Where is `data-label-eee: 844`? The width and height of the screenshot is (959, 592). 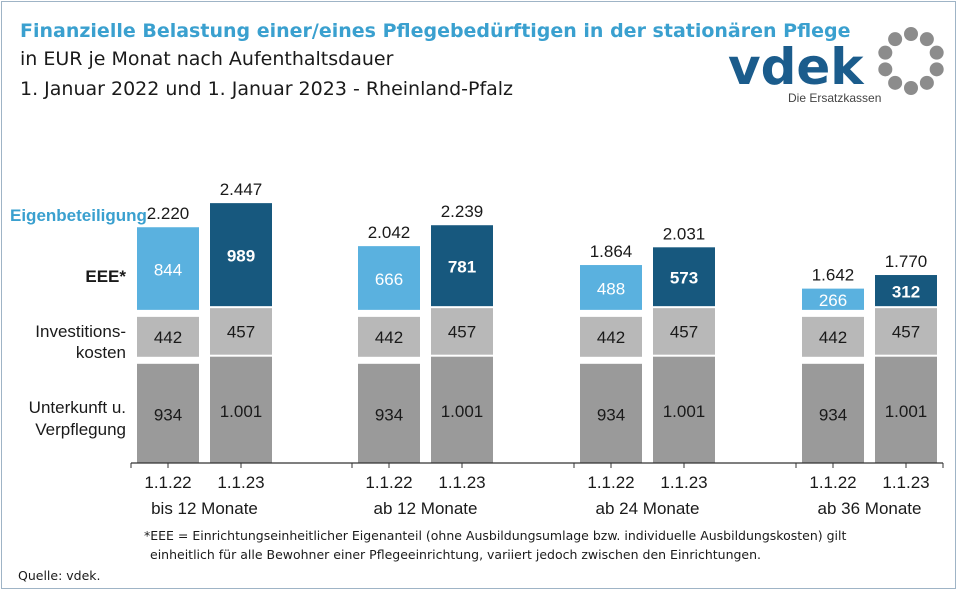
data-label-eee: 844 is located at coordinates (168, 270).